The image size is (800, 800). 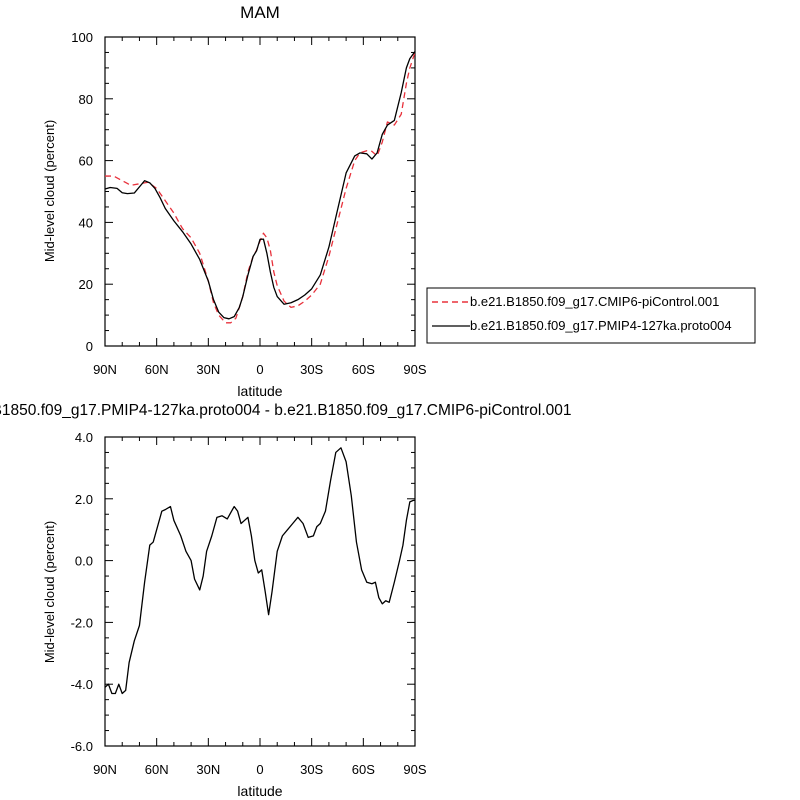 I want to click on bottom-x-tick-label: 60N, so click(x=157, y=769).